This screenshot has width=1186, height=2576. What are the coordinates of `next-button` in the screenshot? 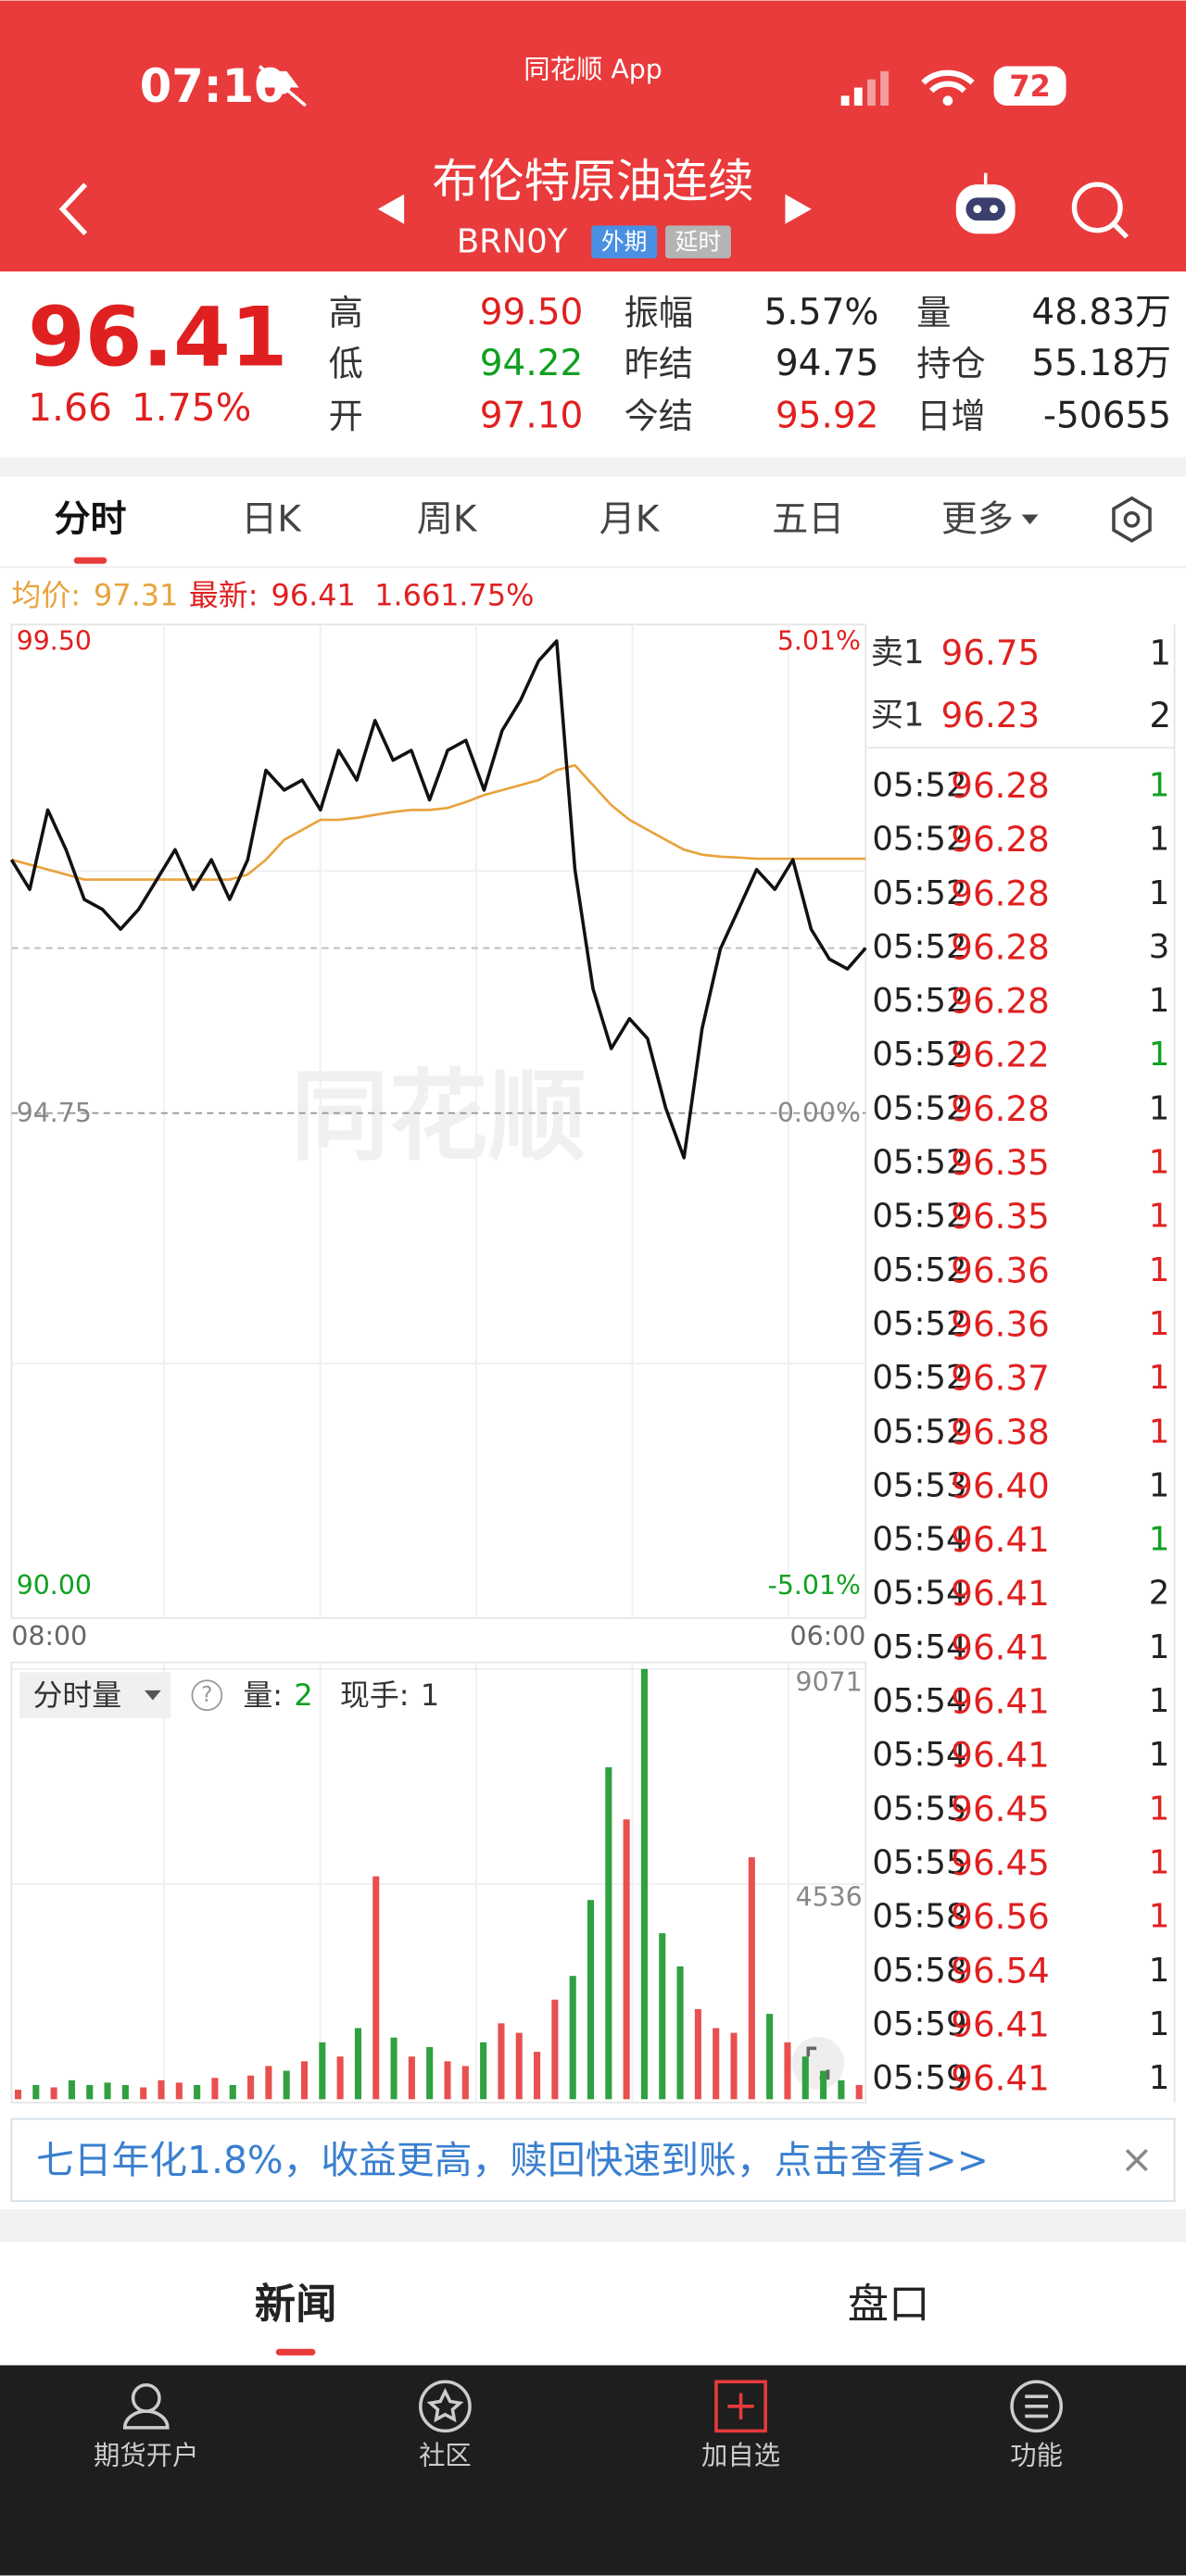 It's located at (798, 209).